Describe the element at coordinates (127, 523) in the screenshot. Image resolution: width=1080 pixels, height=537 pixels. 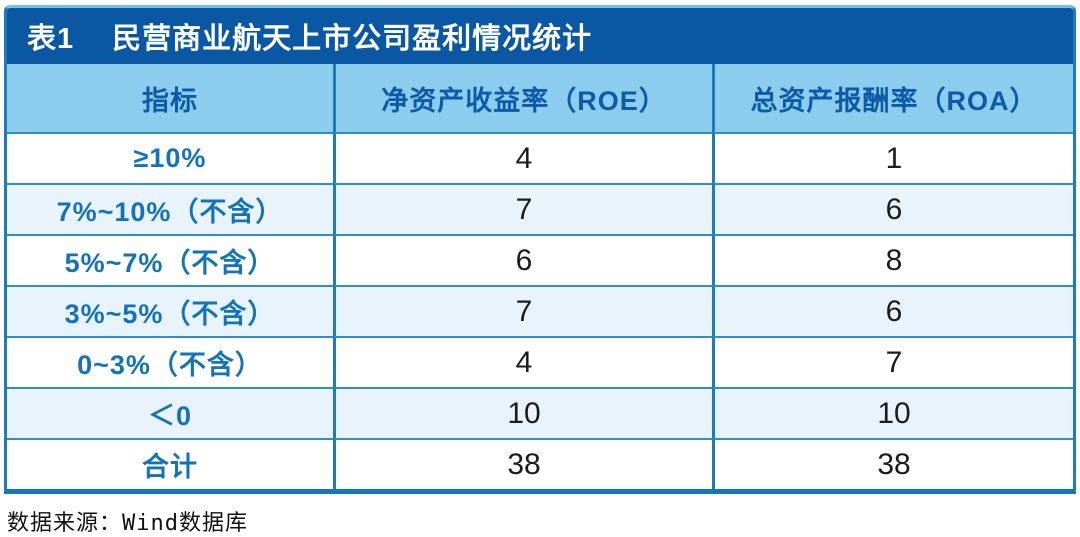
I see `data-source-note: 数据来源：Wind数据库` at that location.